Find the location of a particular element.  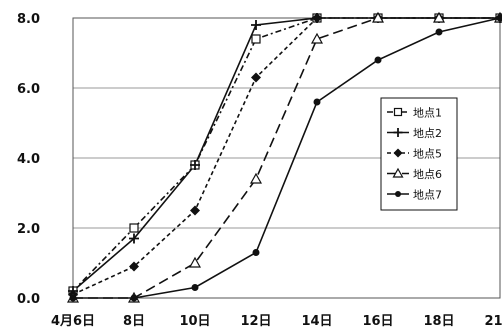

legend-label: 地点1 is located at coordinates (427, 113).